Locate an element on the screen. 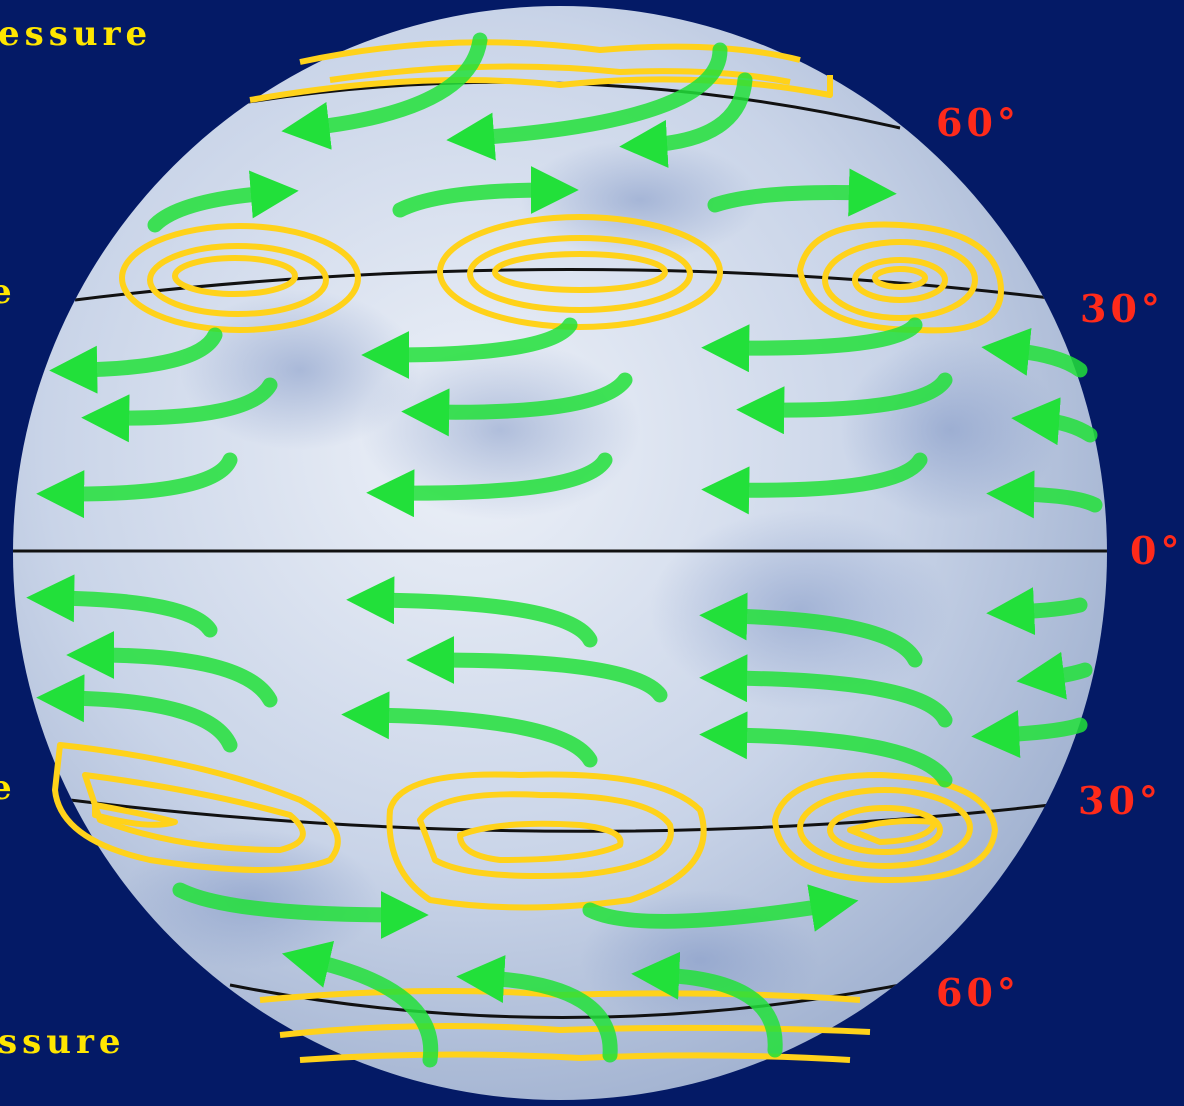  latitude-label-south-60: 60° is located at coordinates (978, 992).